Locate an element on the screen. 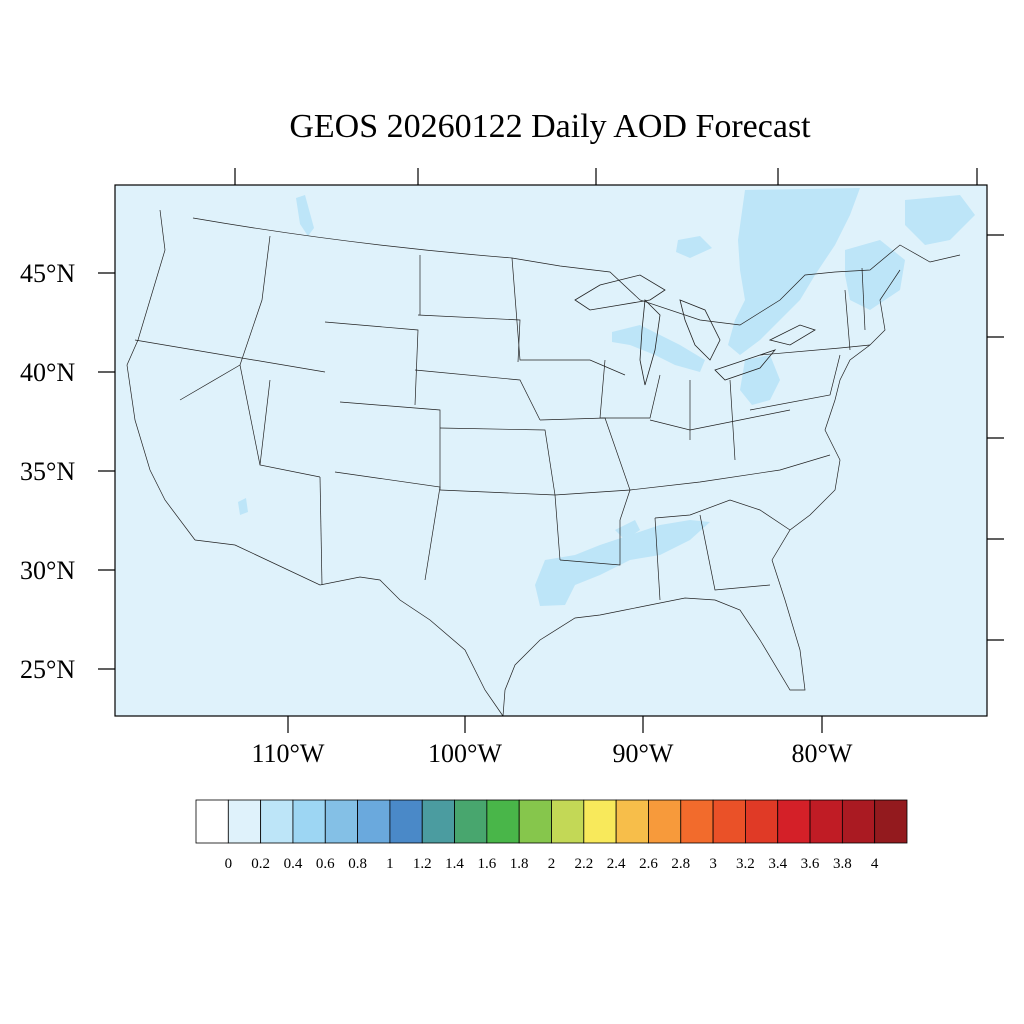 The width and height of the screenshot is (1024, 1024). colorbar-tick-label: 2.8 is located at coordinates (680, 864).